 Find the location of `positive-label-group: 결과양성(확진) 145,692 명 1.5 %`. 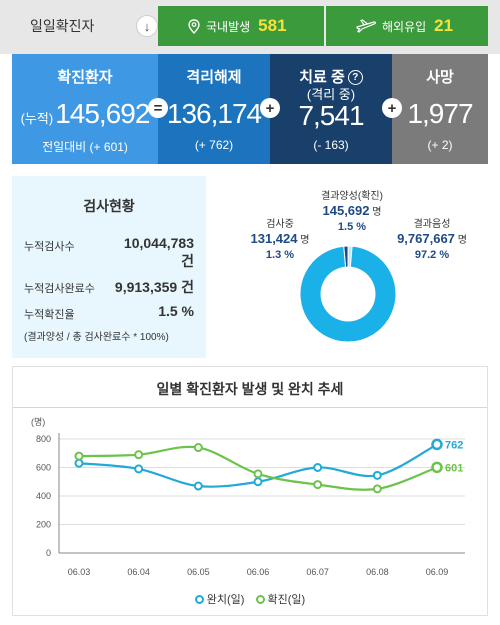

positive-label-group: 결과양성(확진) 145,692 명 1.5 % is located at coordinates (352, 212).